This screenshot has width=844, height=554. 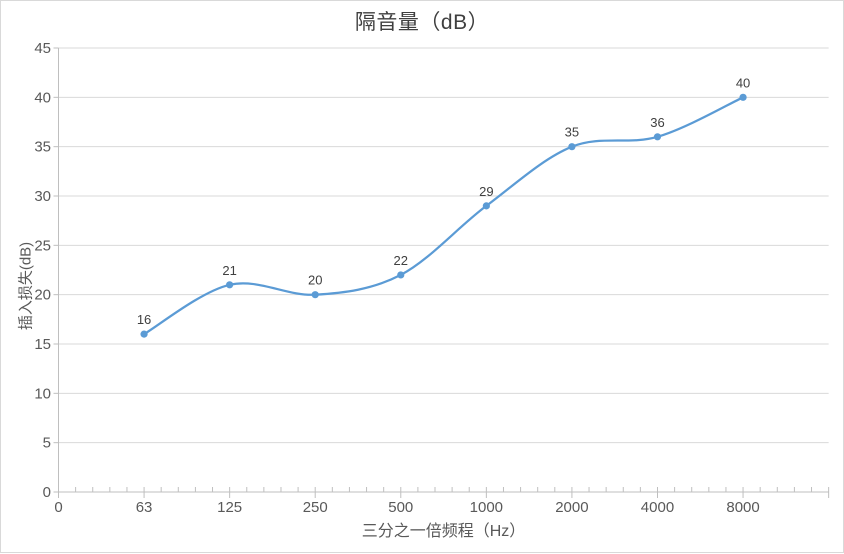 I want to click on x-axis-tick-label: 1000, so click(x=486, y=507).